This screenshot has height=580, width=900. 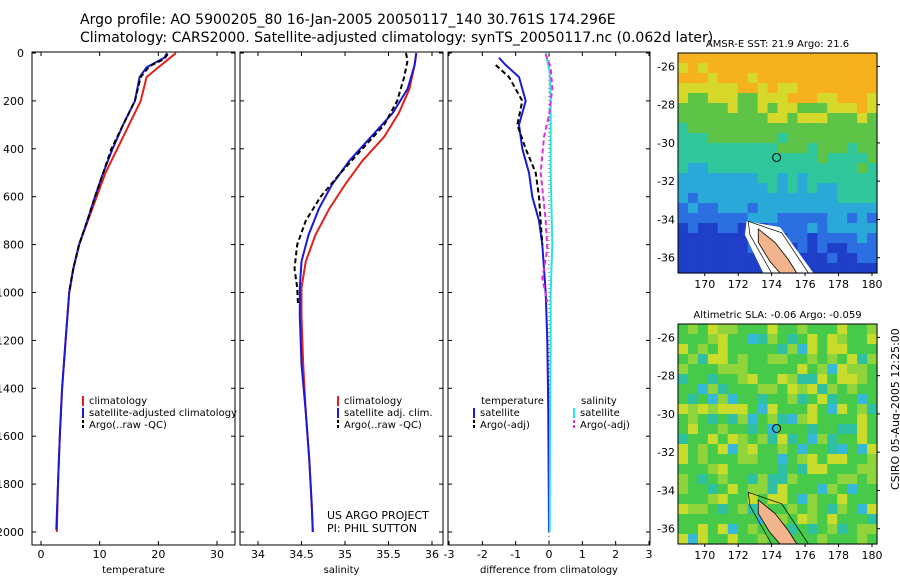 I want to click on sla-map-ytick-label: -30, so click(x=666, y=414).